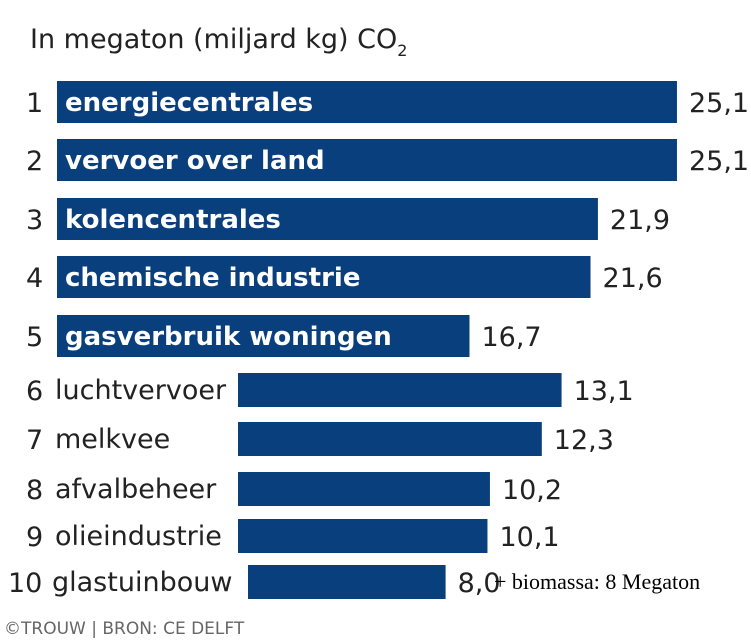 The image size is (751, 643). I want to click on rank-label: 7, so click(34, 440).